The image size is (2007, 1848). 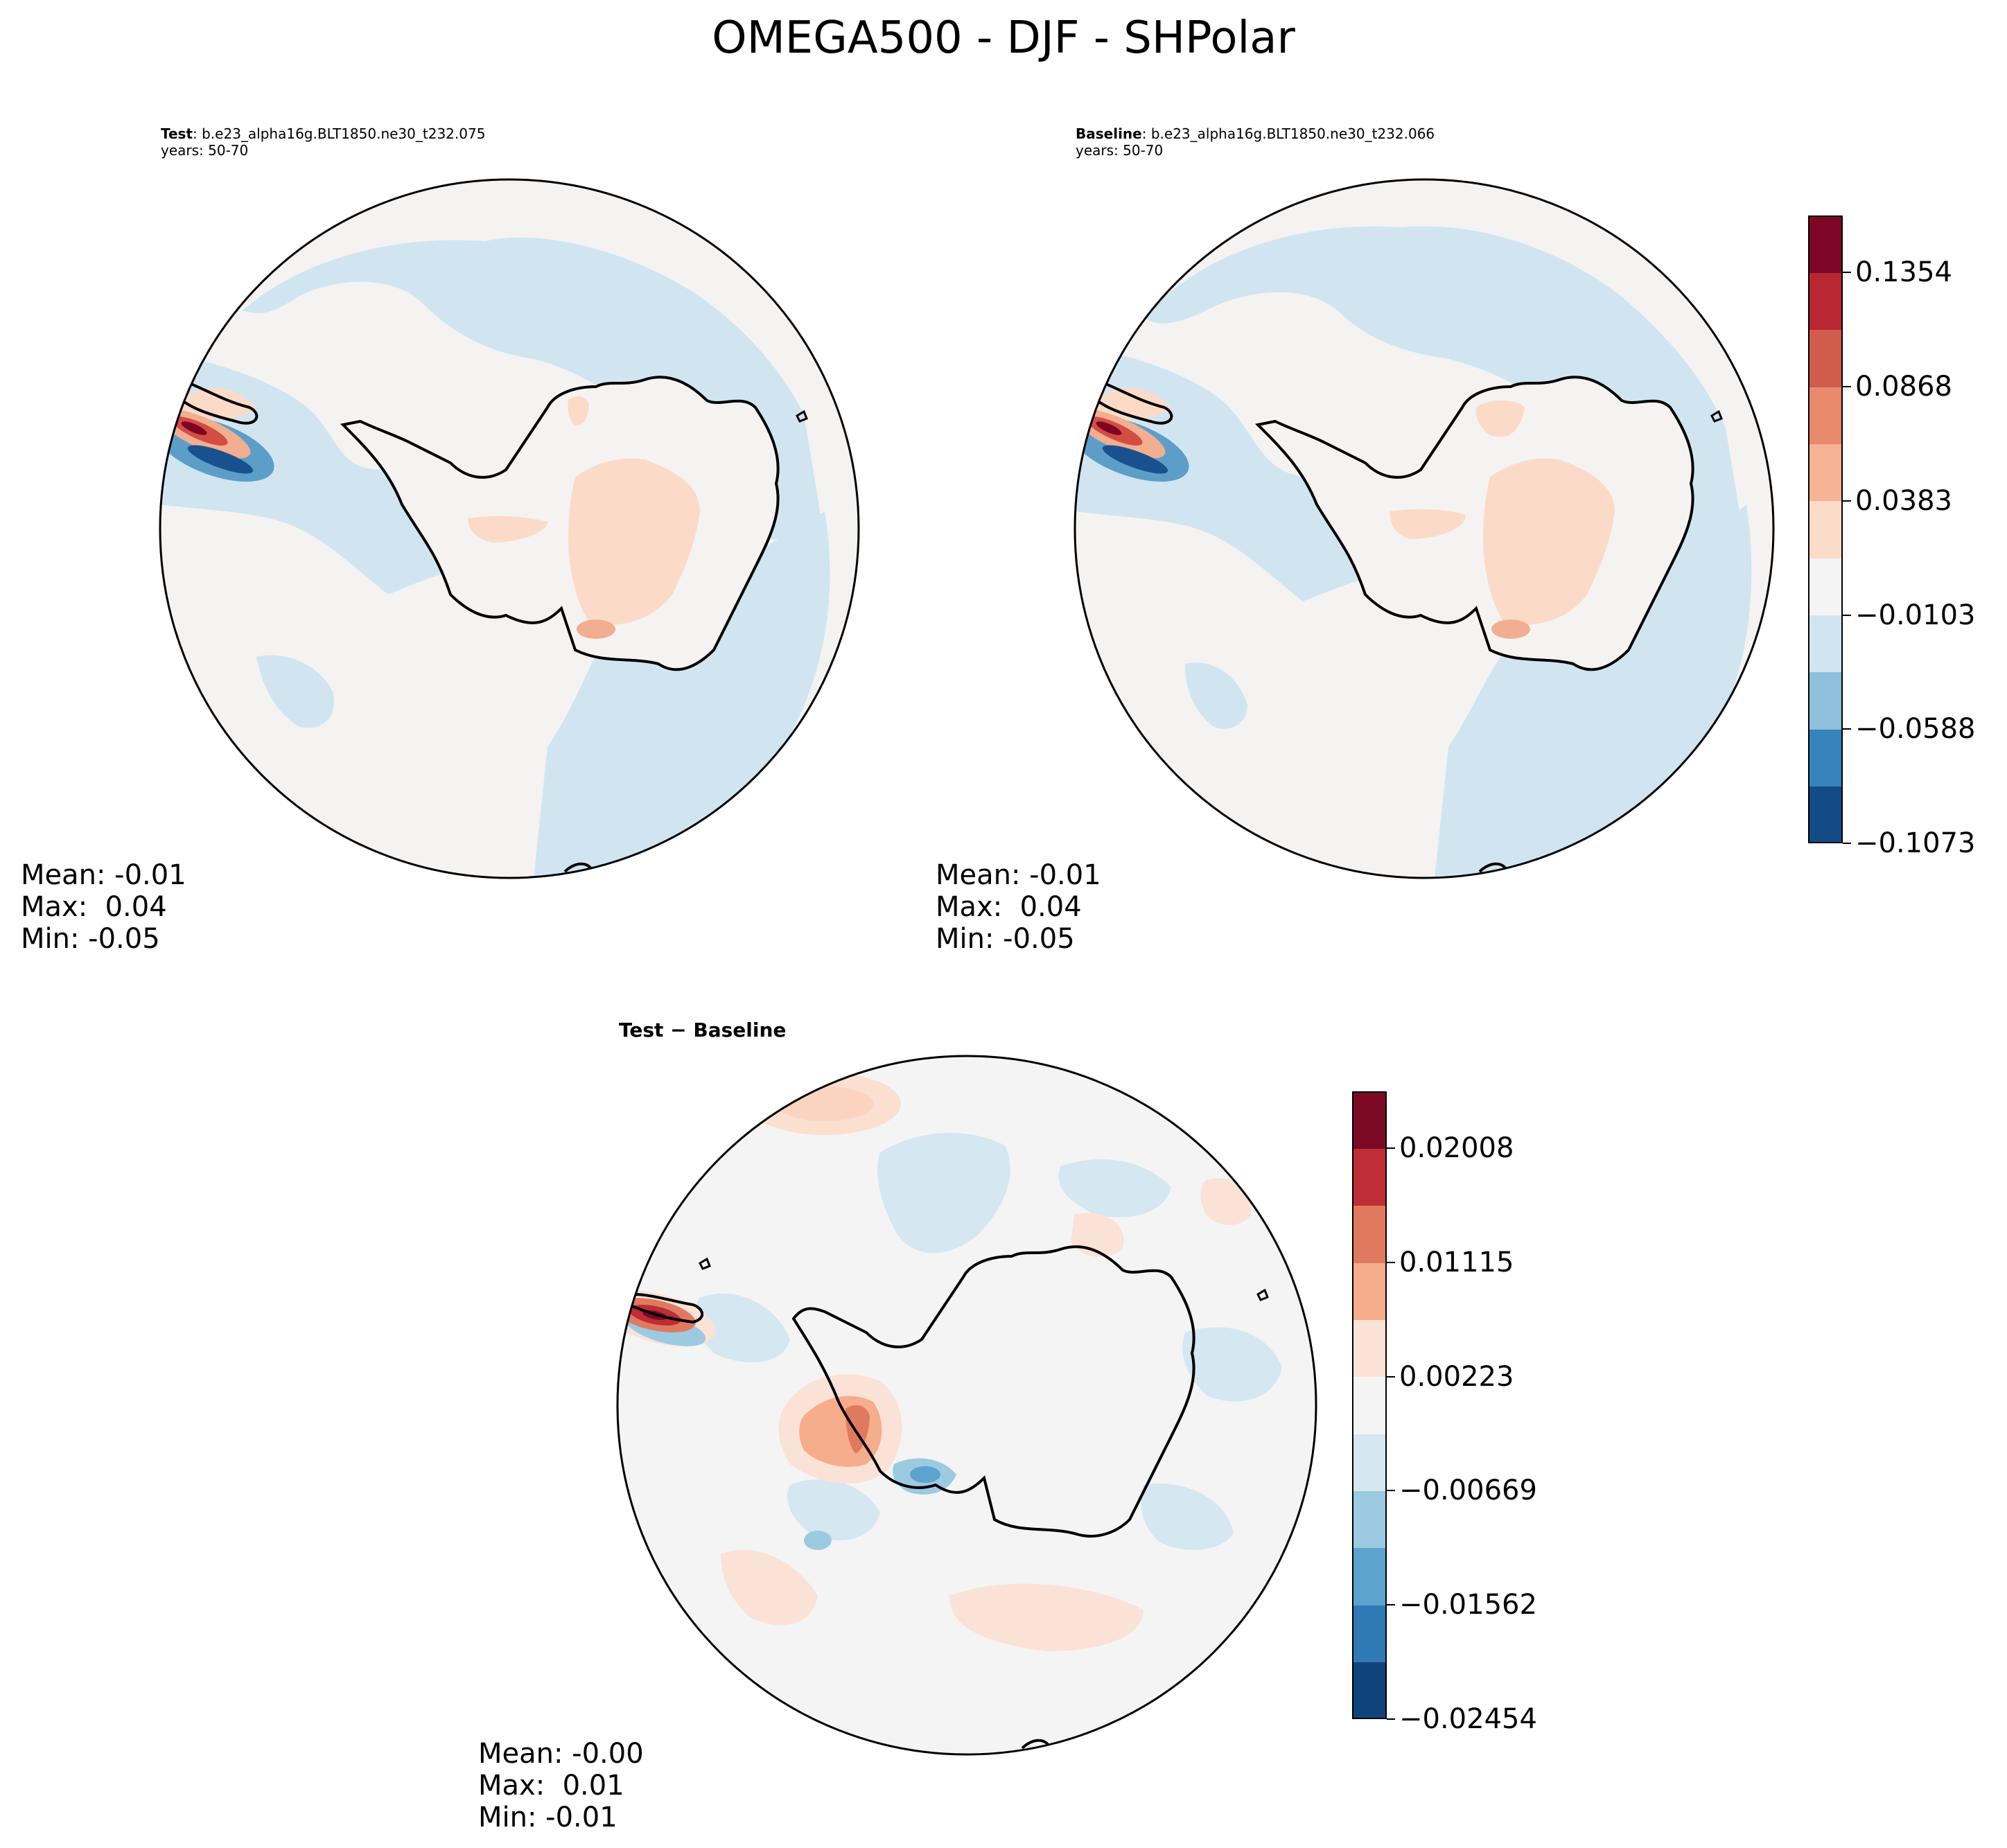 What do you see at coordinates (1903, 387) in the screenshot?
I see `main-colorbar-tick-label: 0.0868` at bounding box center [1903, 387].